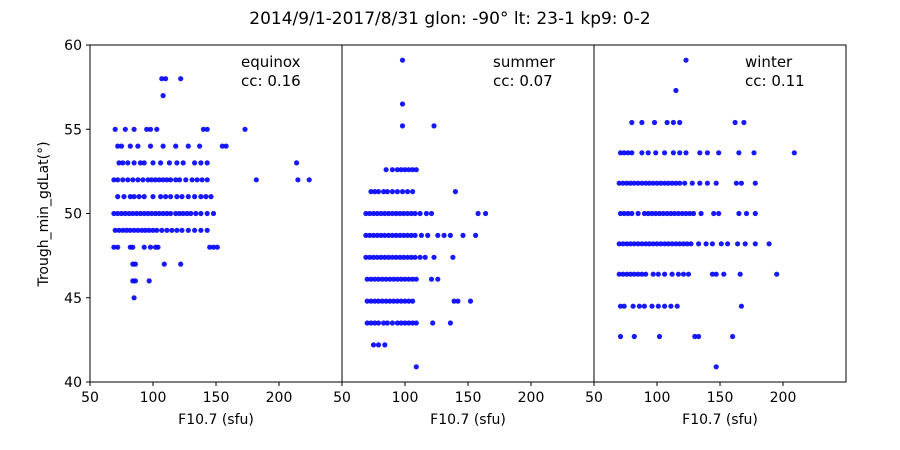  Describe the element at coordinates (271, 62) in the screenshot. I see `season-label: equinox` at that location.